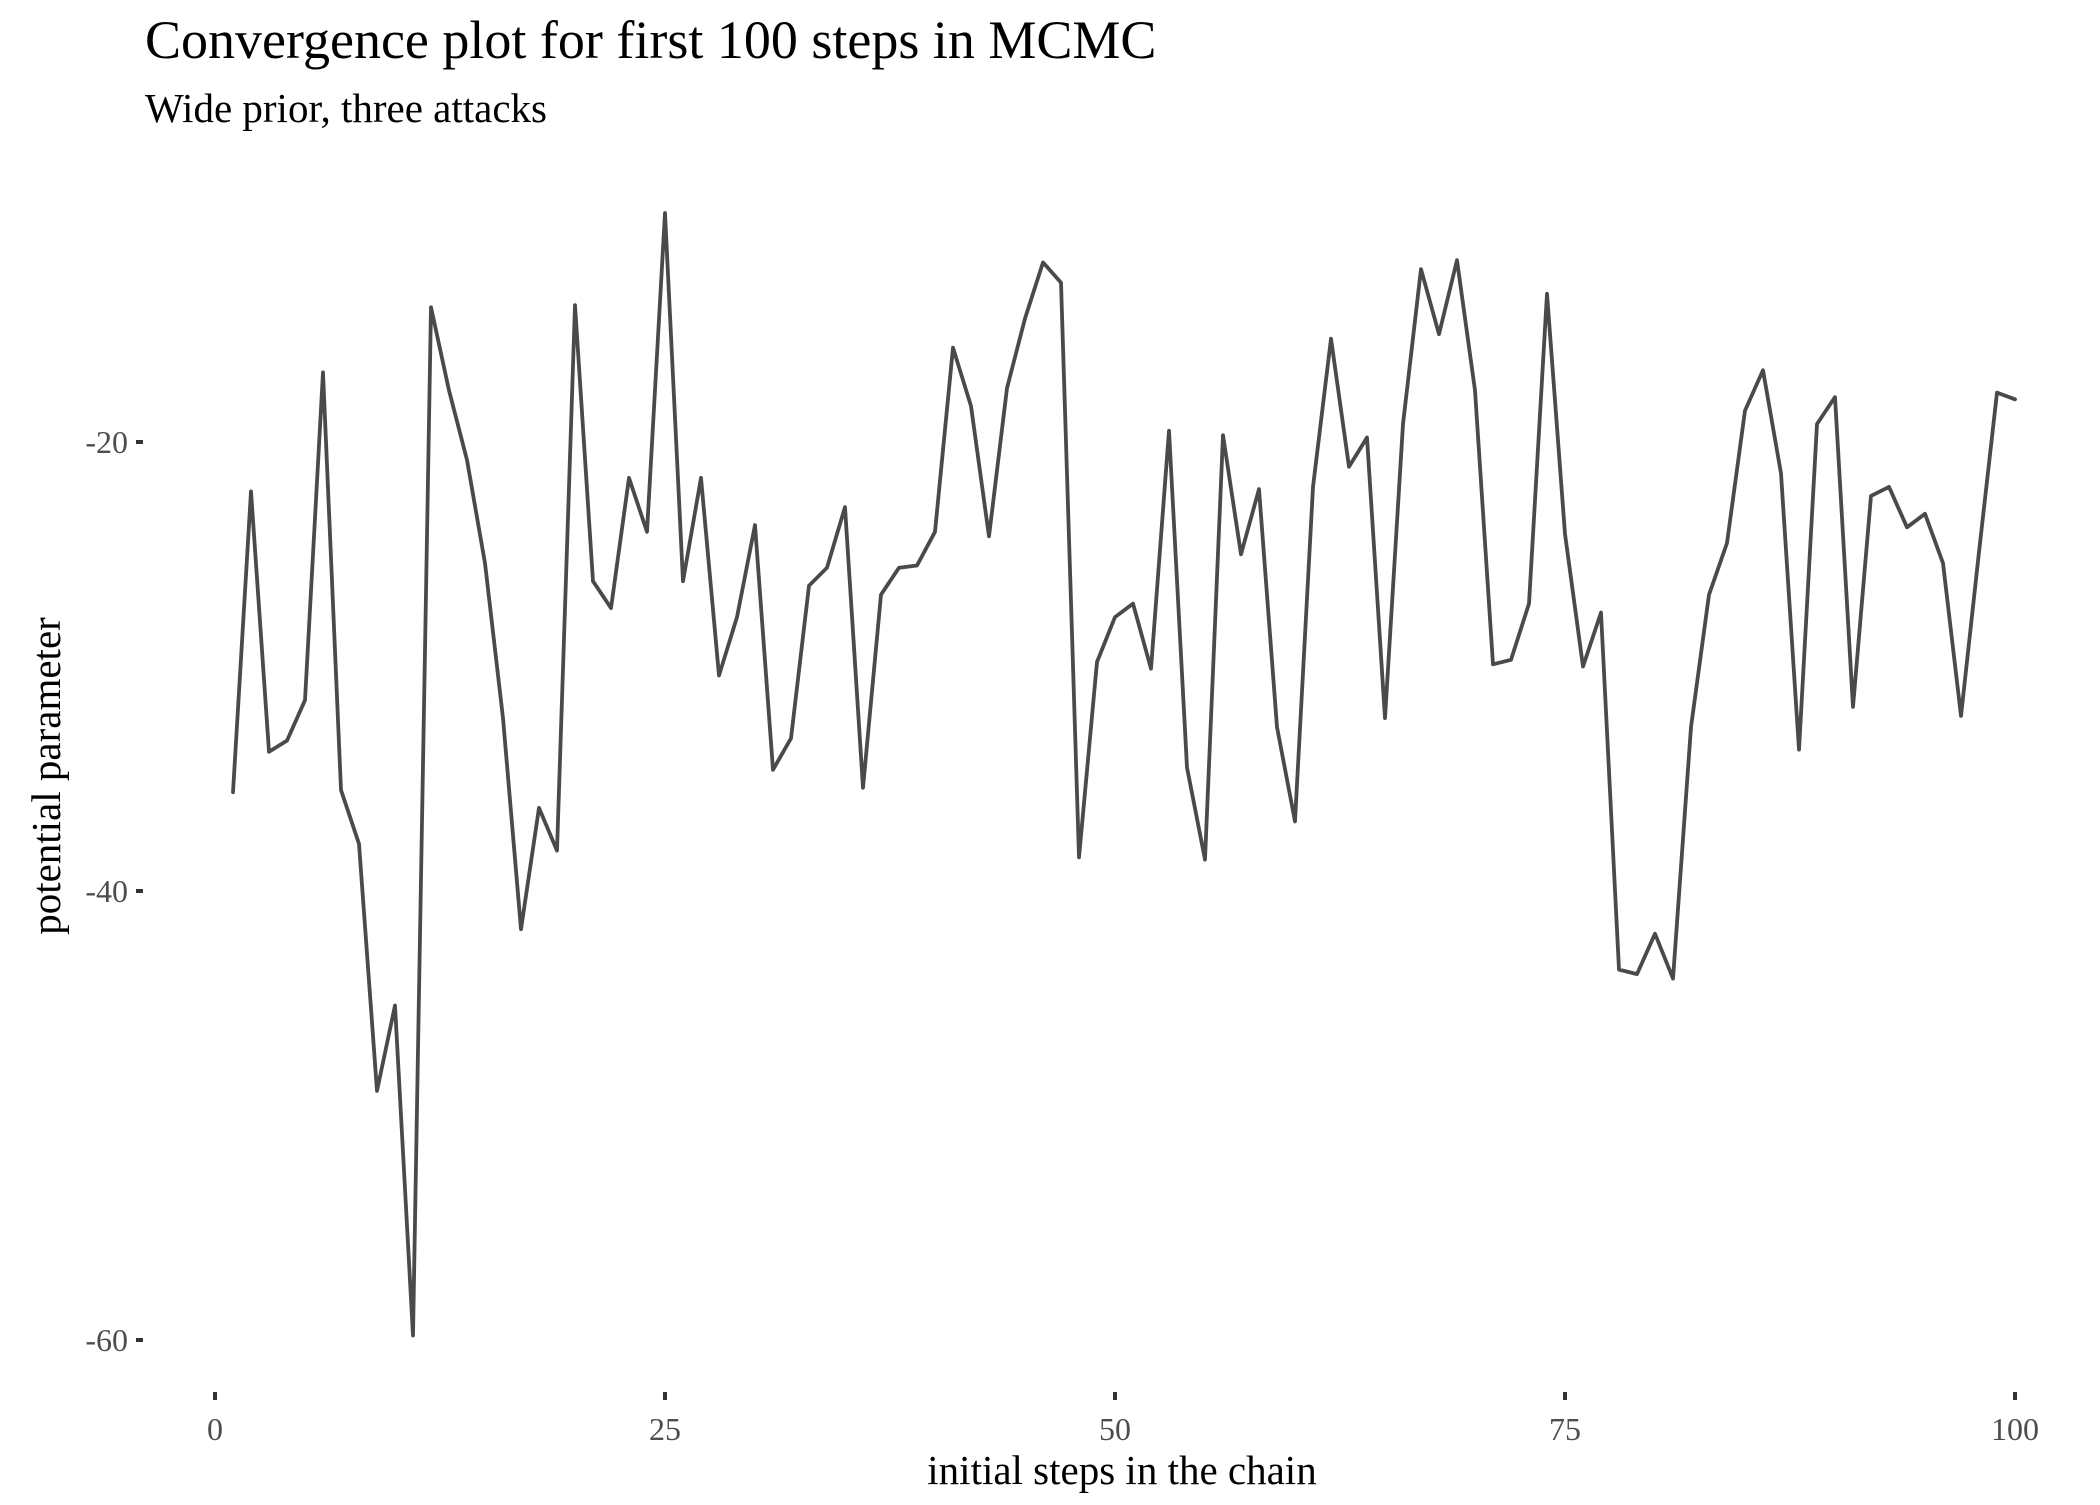  I want to click on x-axis: 0 25 50 75 100, so click(1123, 1419).